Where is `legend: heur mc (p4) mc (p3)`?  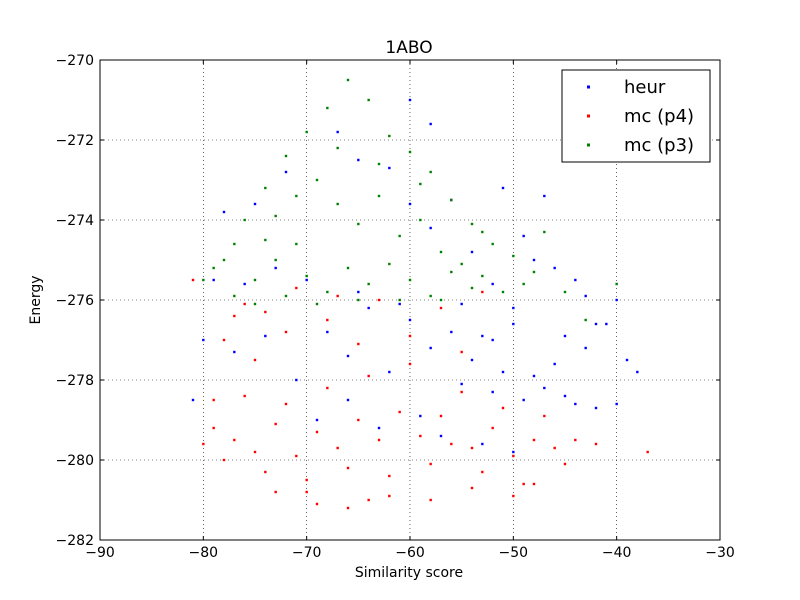
legend: heur mc (p4) mc (p3) is located at coordinates (636, 116).